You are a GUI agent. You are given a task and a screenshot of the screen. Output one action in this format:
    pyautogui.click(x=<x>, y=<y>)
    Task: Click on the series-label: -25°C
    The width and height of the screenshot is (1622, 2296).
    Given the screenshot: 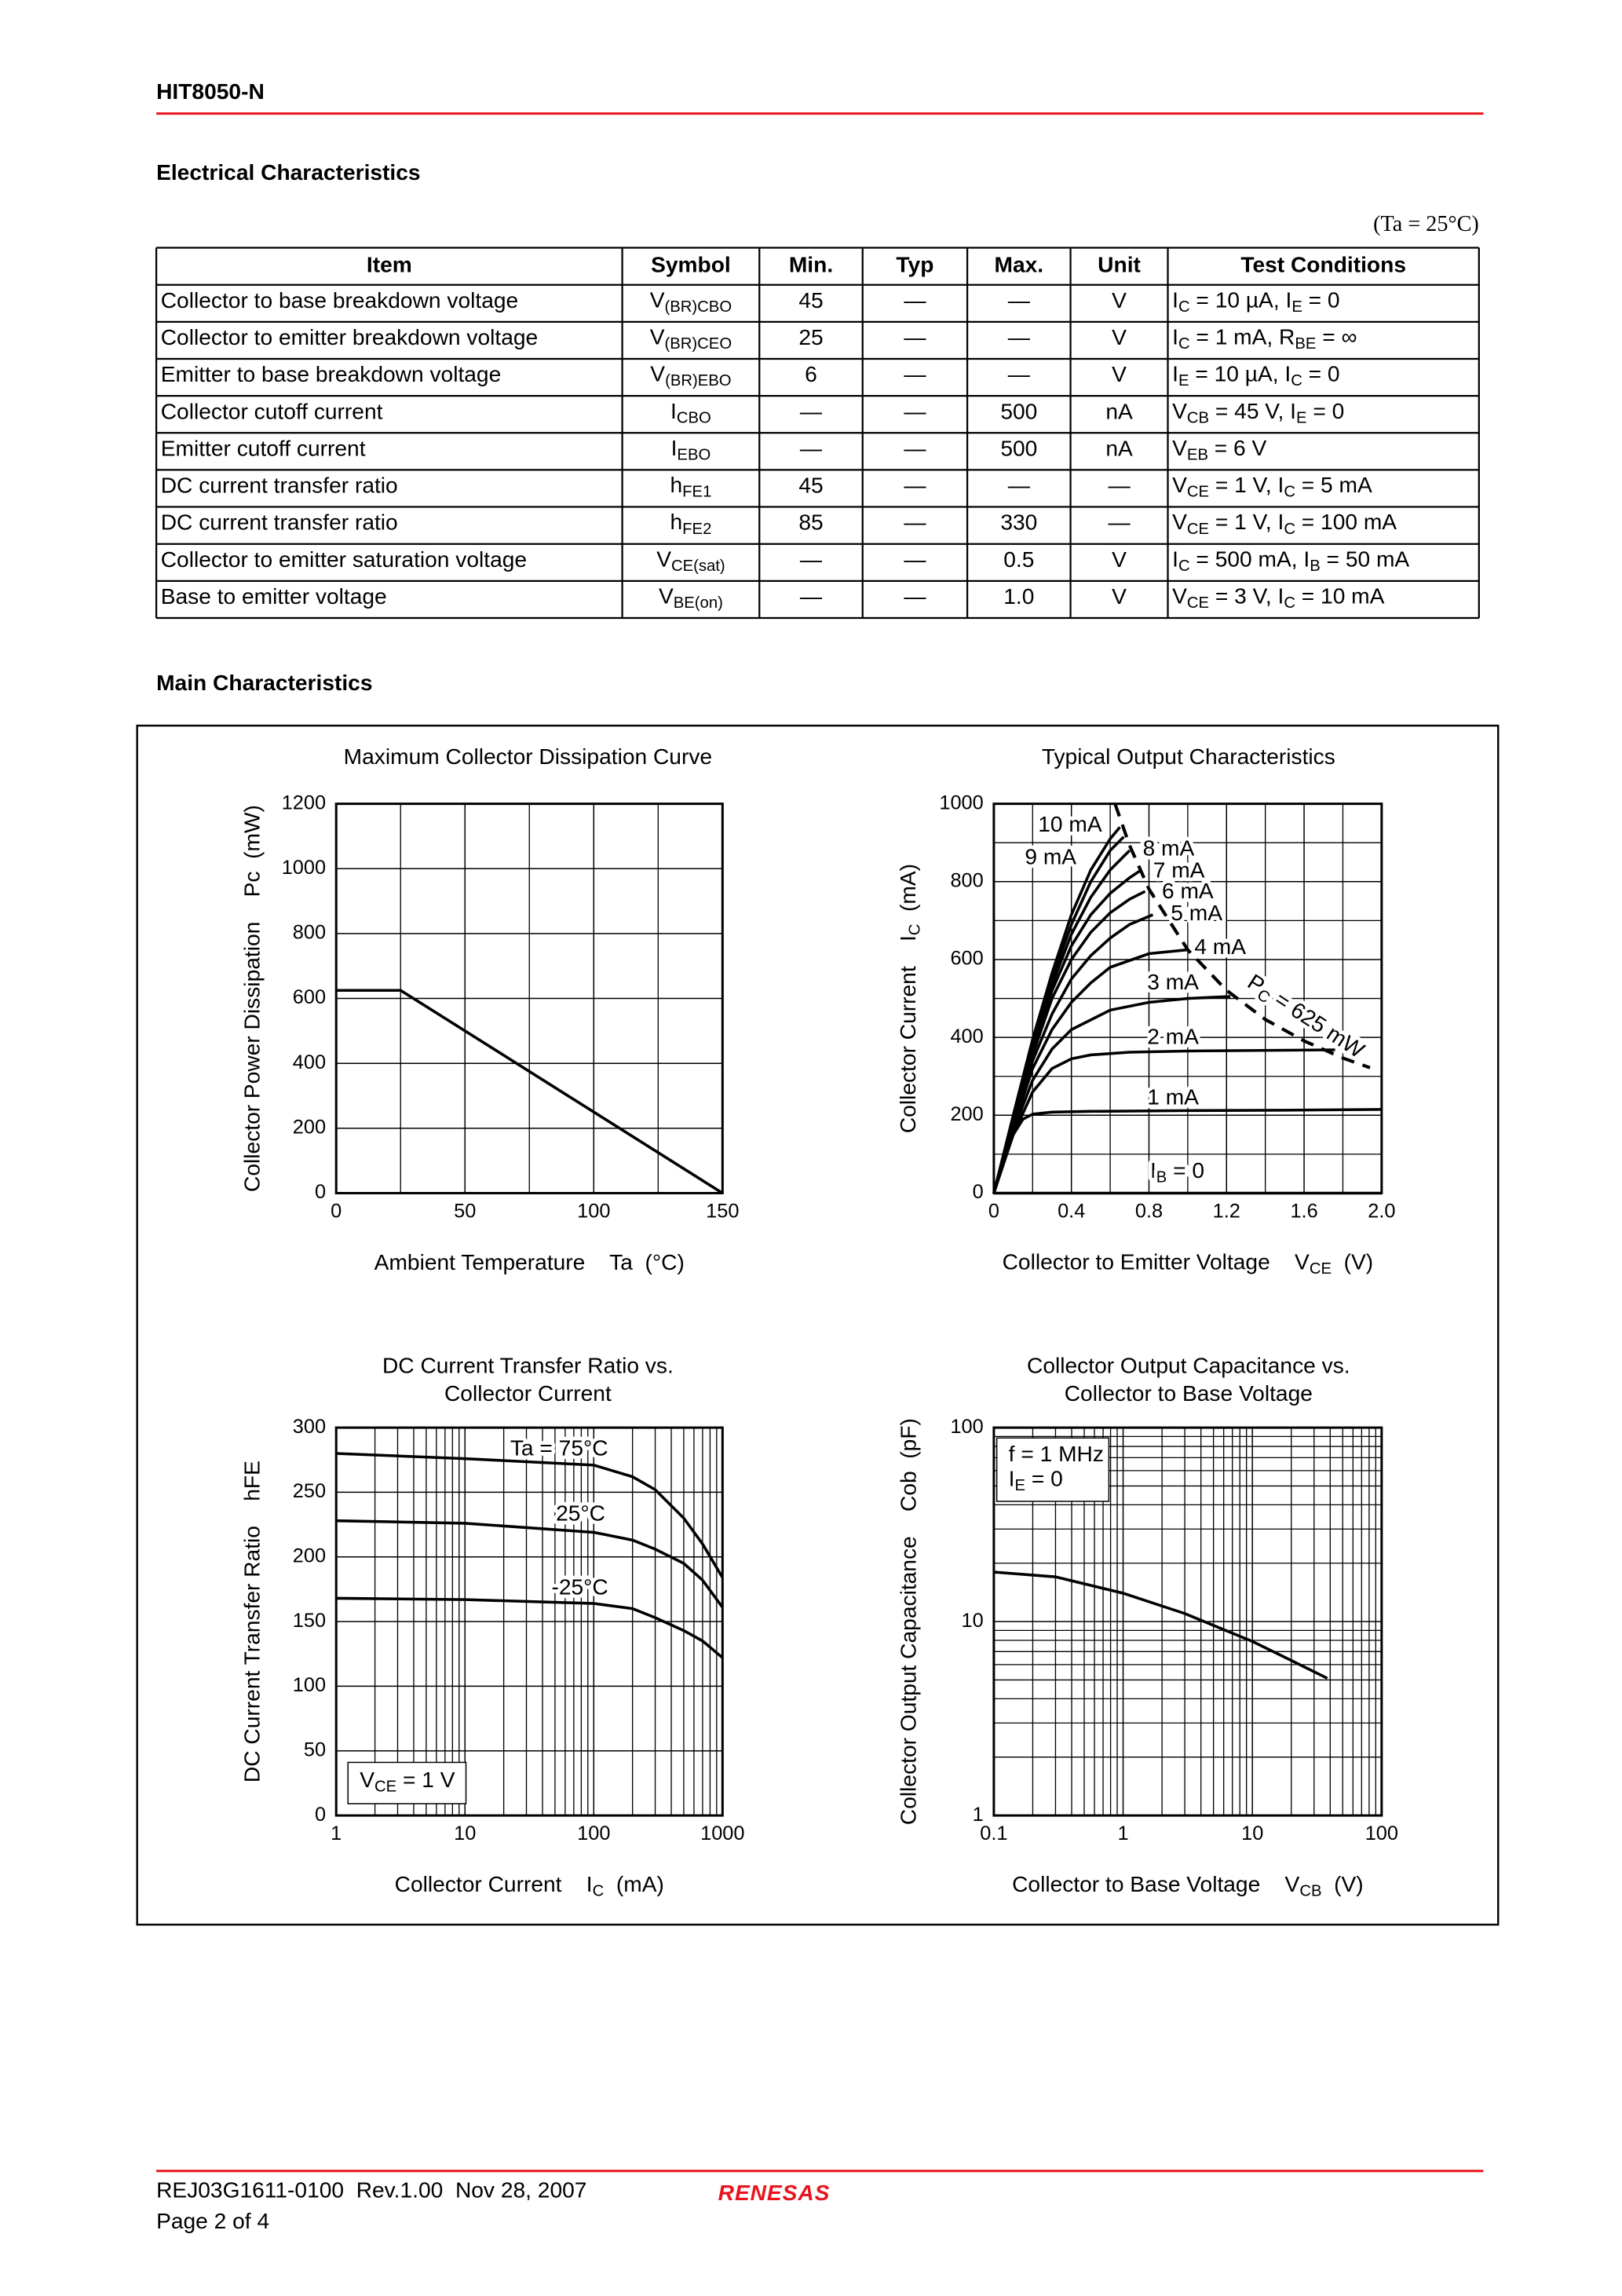 What is the action you would take?
    pyautogui.click(x=579, y=1586)
    